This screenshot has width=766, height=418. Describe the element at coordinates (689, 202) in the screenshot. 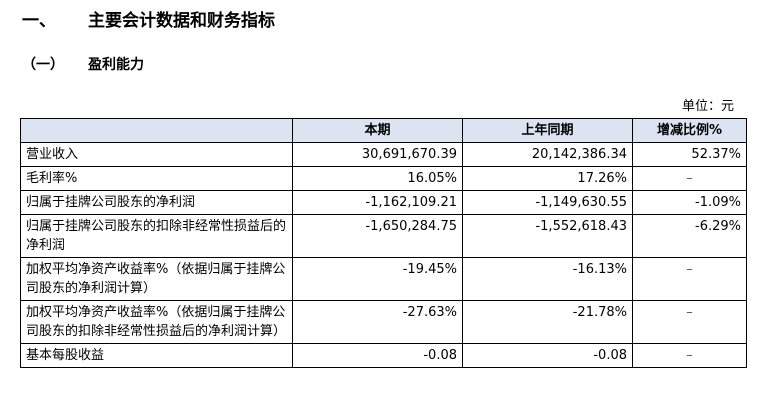

I see `row-change: -1.09%` at that location.